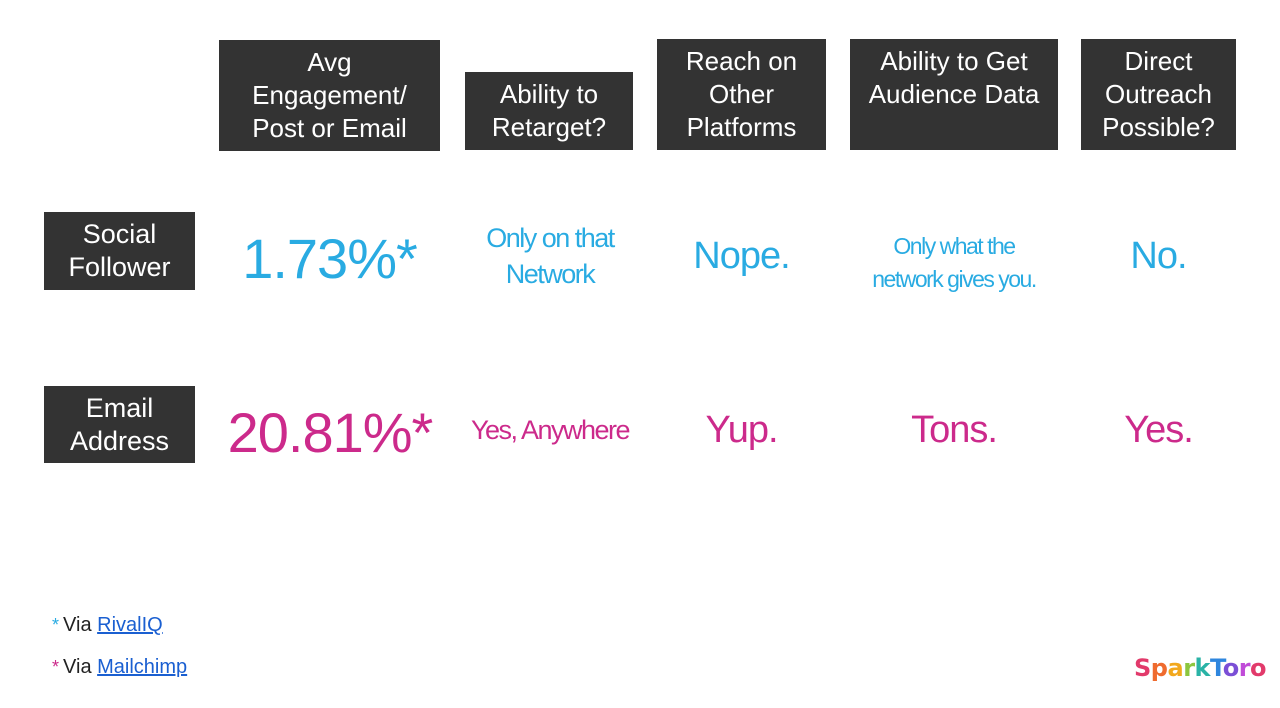 The width and height of the screenshot is (1280, 708). Describe the element at coordinates (550, 256) in the screenshot. I see `social-retarget-value: Only on that Network` at that location.